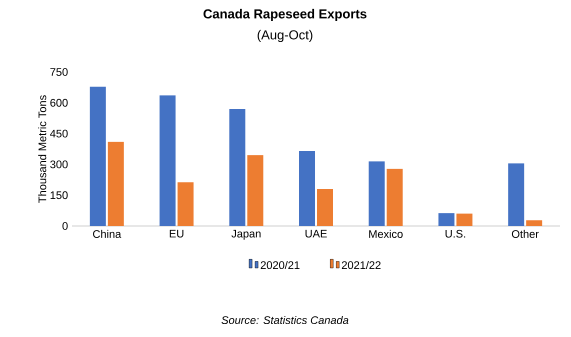  What do you see at coordinates (59, 102) in the screenshot?
I see `y-tick-label: 600` at bounding box center [59, 102].